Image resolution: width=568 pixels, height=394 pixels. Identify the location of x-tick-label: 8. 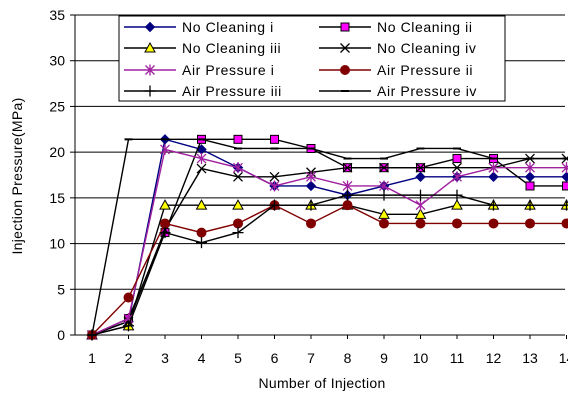
(348, 358).